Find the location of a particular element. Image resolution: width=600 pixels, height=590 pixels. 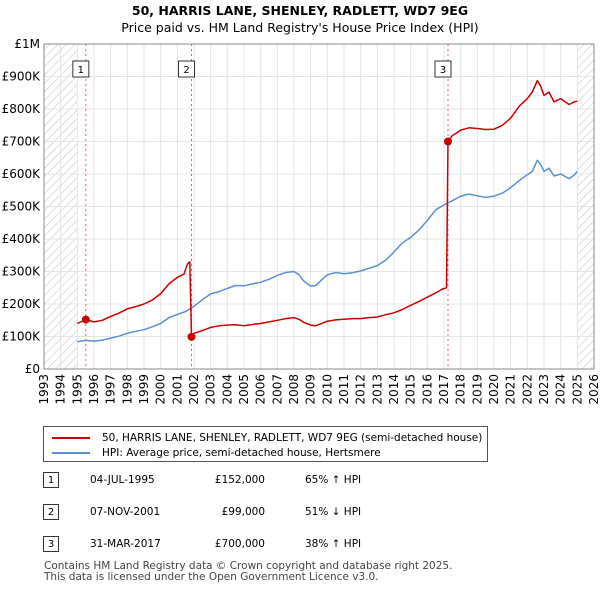

sale-date: 31-MAR-2017 is located at coordinates (125, 544).